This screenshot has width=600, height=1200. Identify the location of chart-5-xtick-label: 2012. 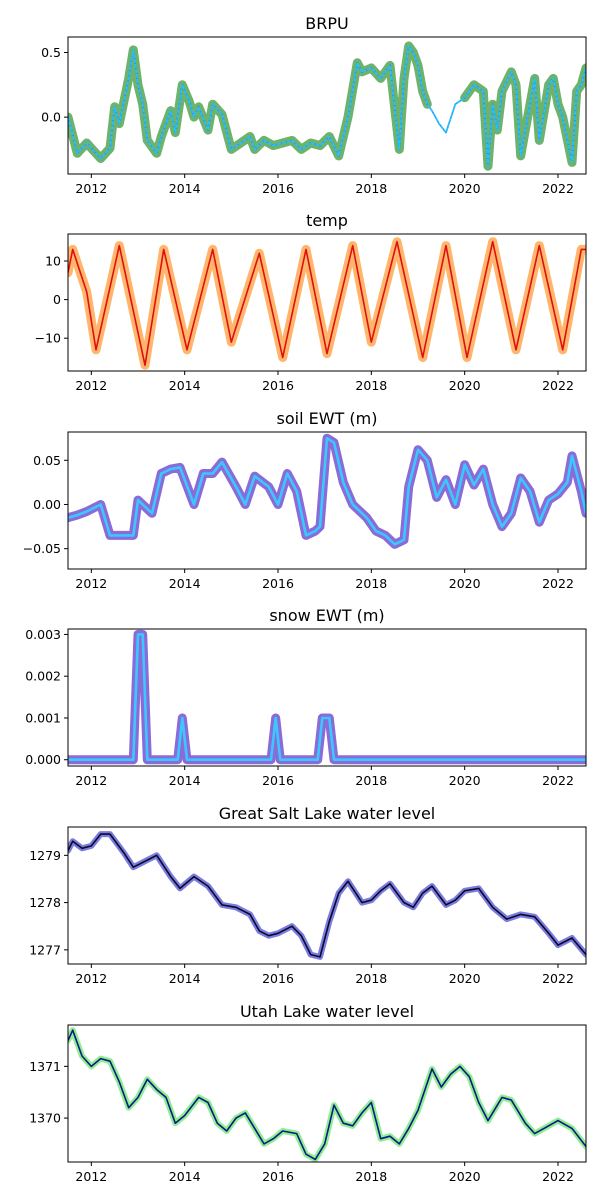
(91, 1176).